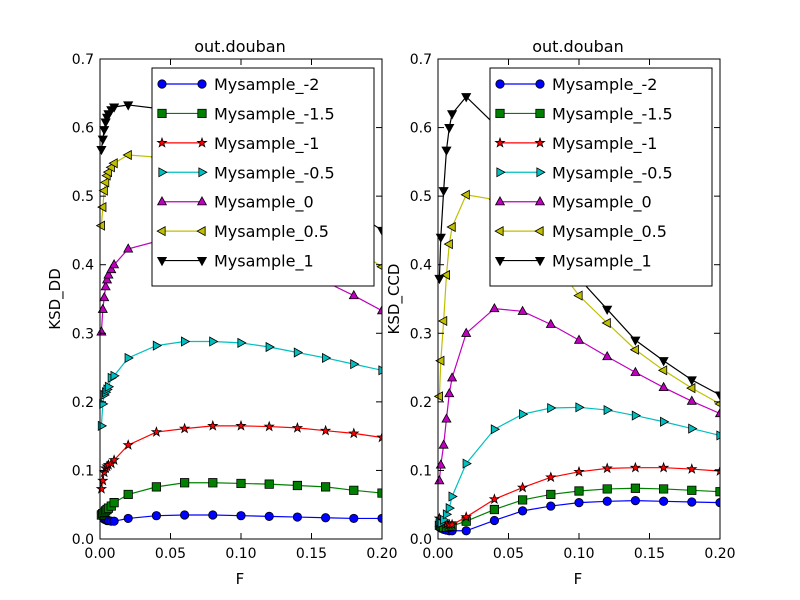 This screenshot has width=800, height=600. I want to click on right-chart-ylabel: KSD_CCD, so click(394, 299).